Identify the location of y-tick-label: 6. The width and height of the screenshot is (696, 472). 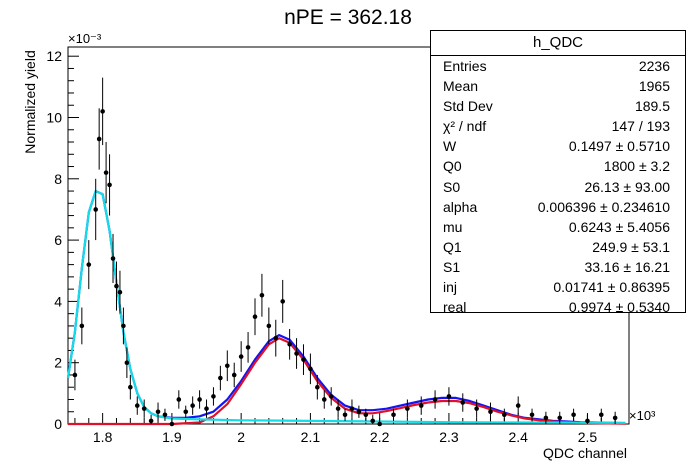
(58, 240).